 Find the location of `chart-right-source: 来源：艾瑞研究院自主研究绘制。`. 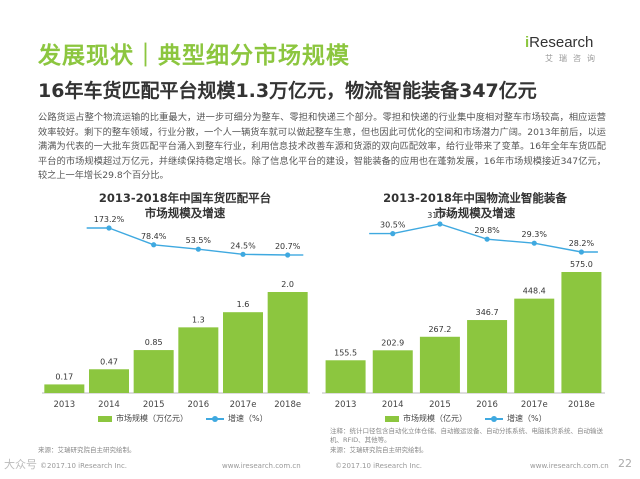

chart-right-source: 来源：艾瑞研究院自主研究绘制。 is located at coordinates (379, 450).